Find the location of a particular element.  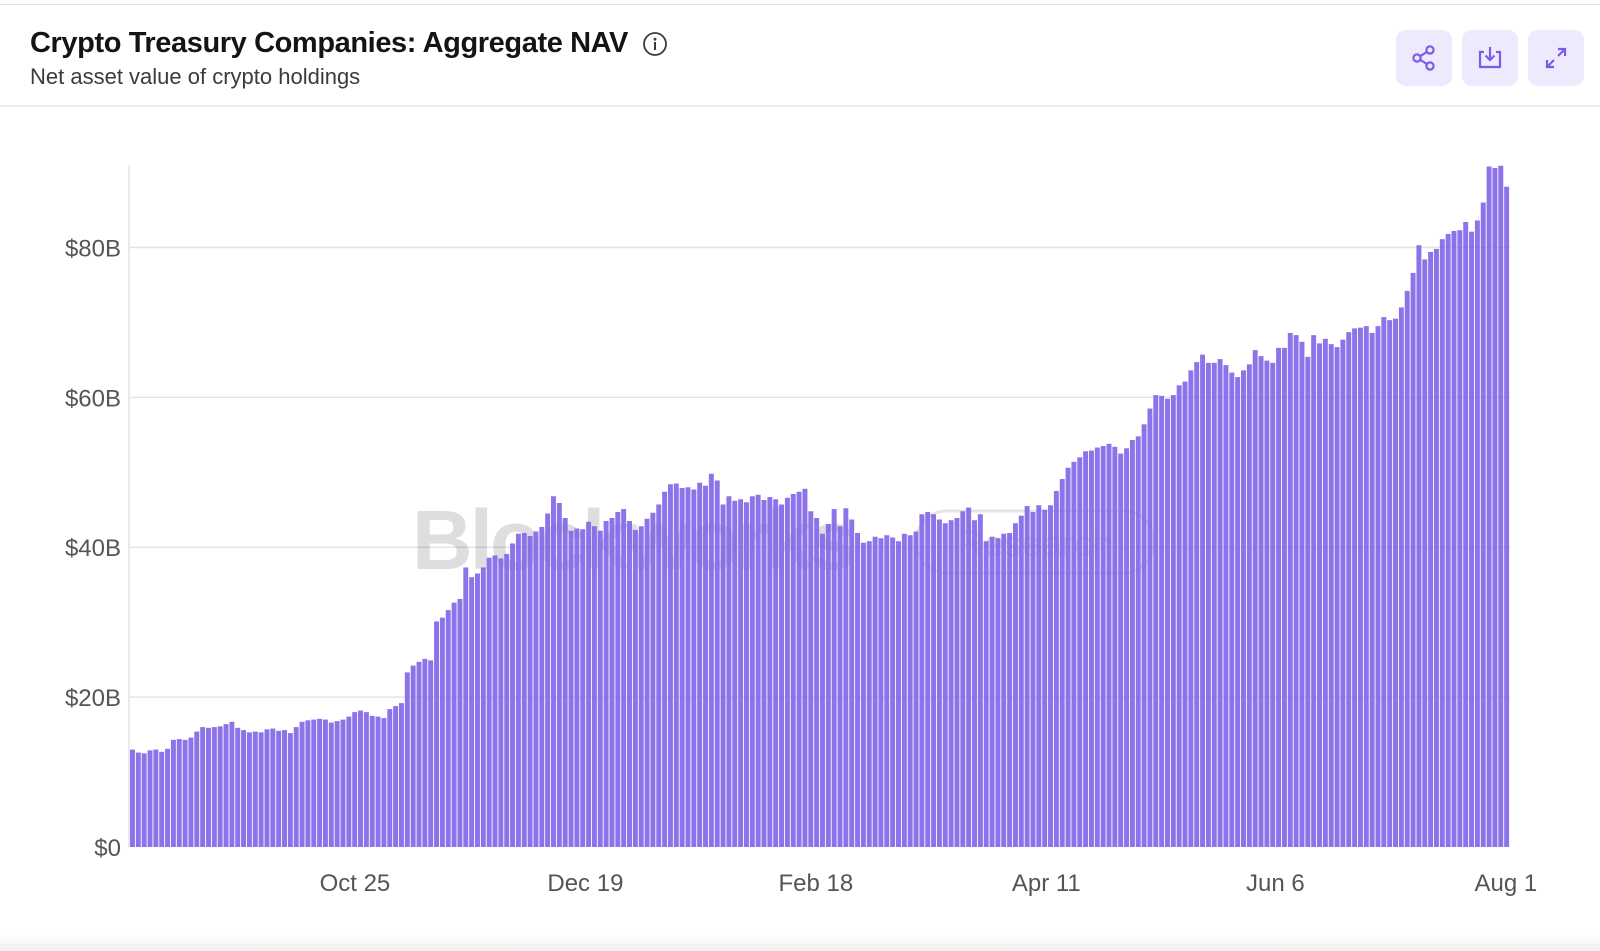

x-tick-label: Feb 18 is located at coordinates (816, 883).